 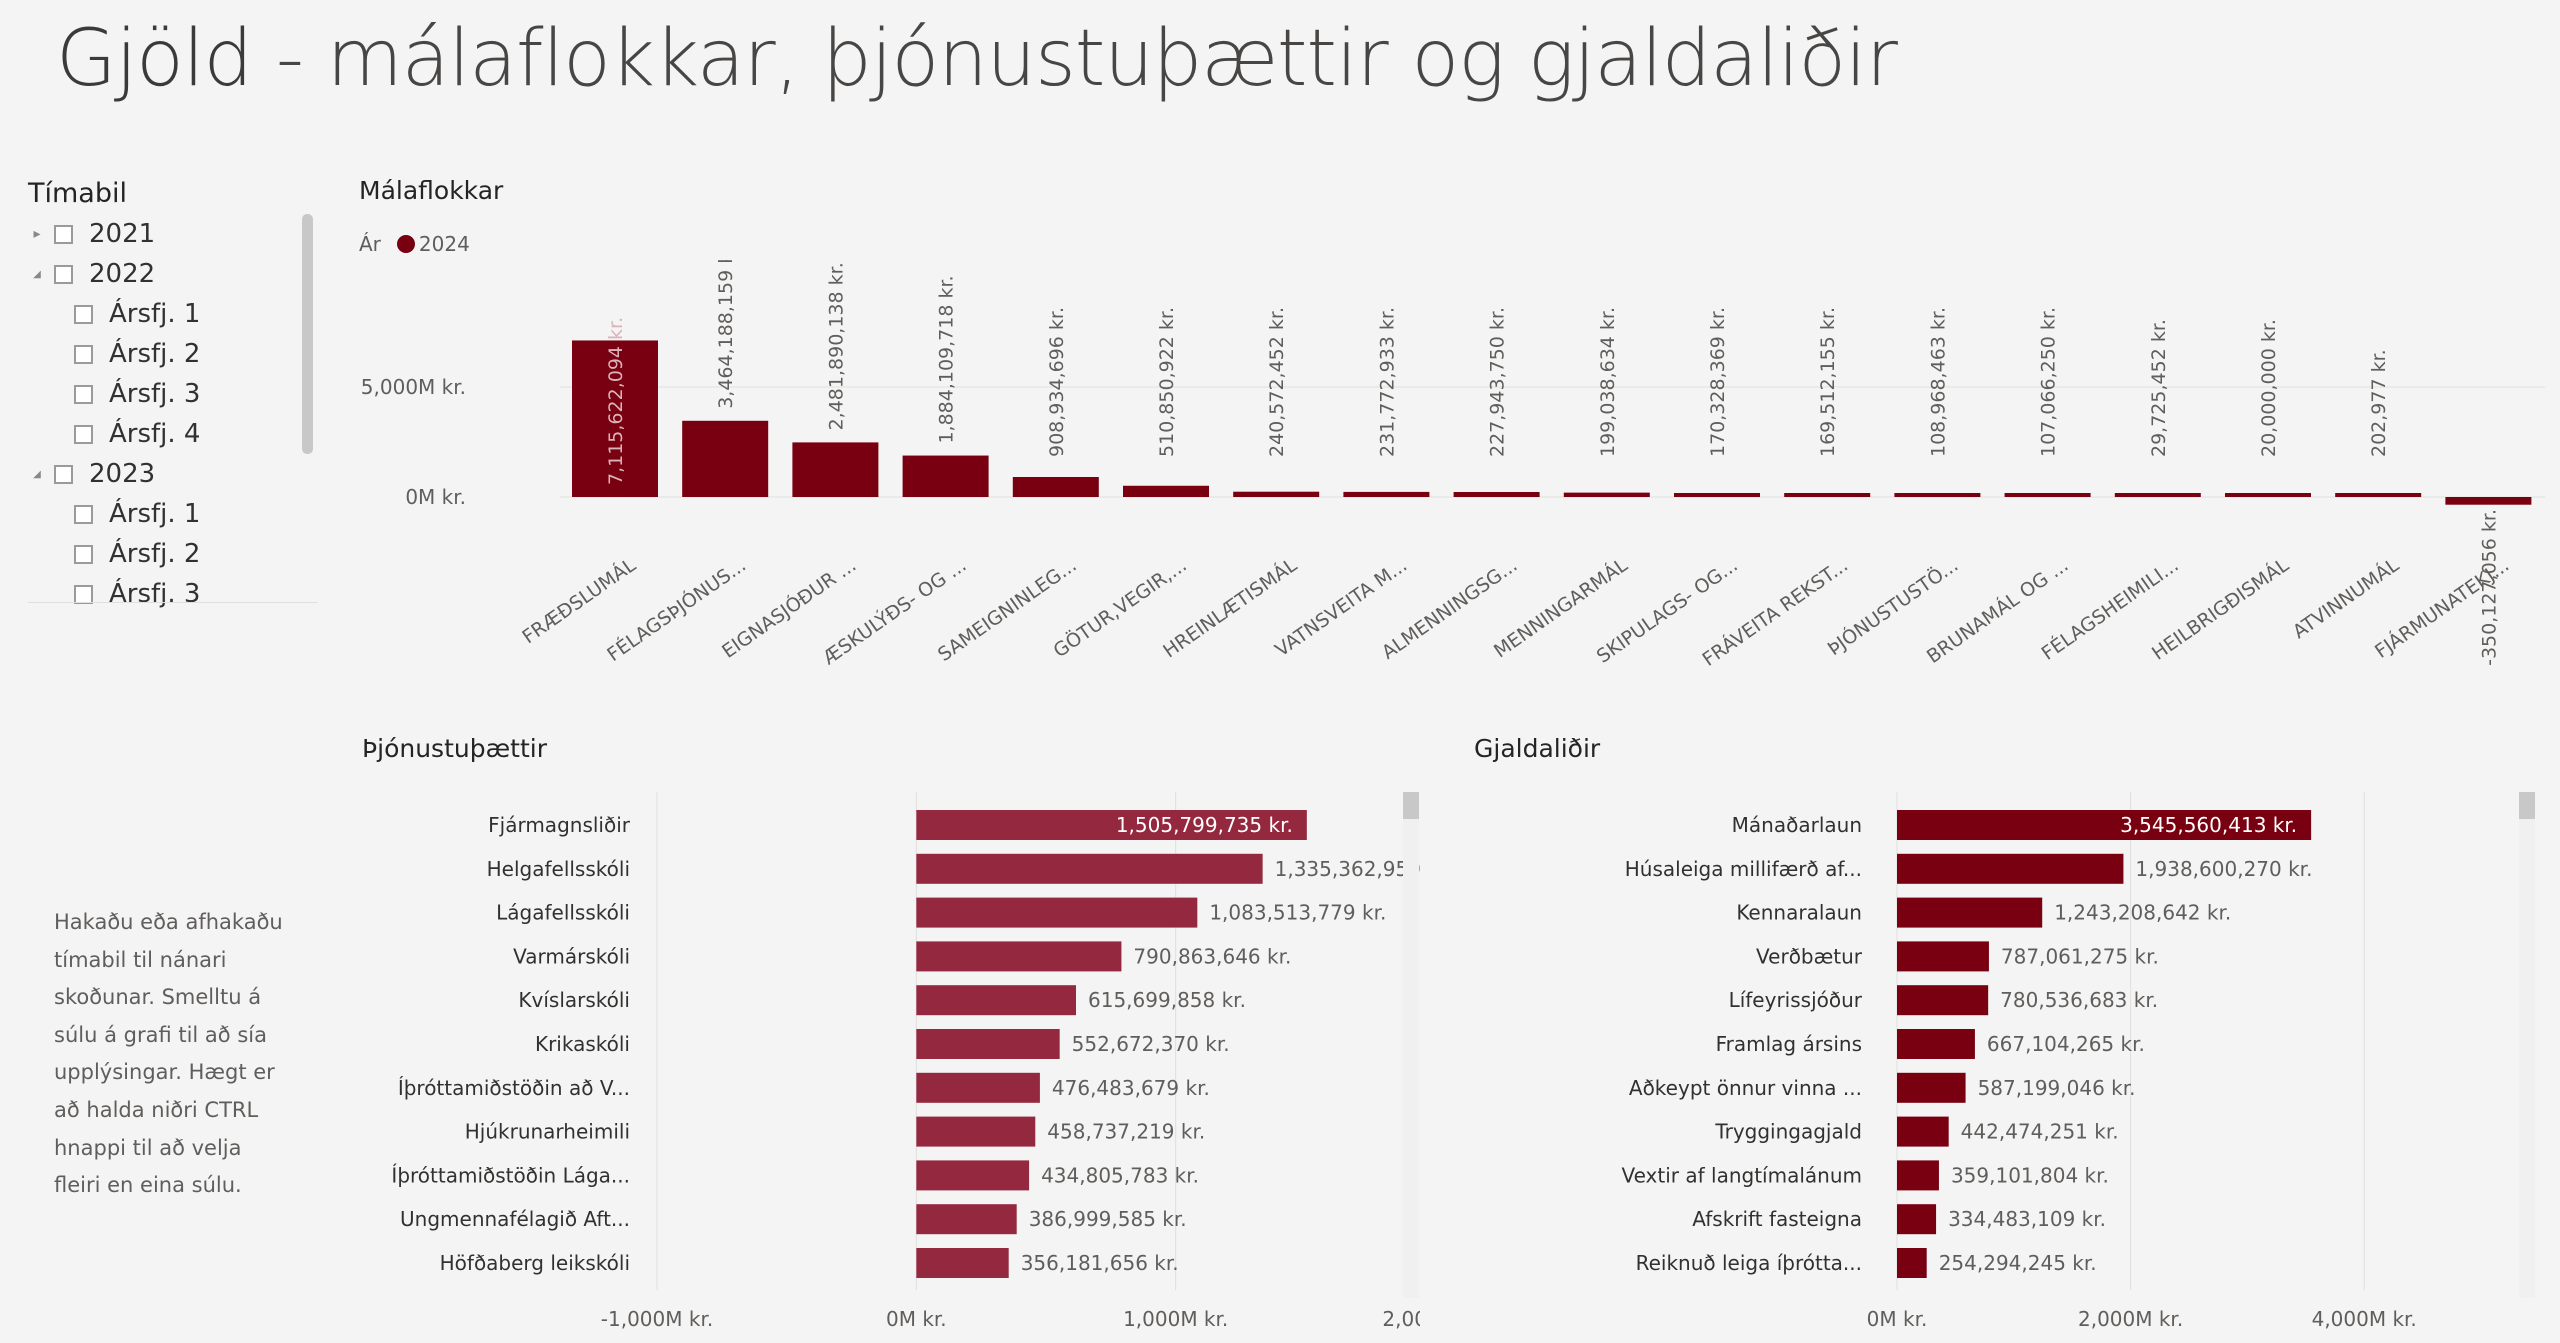 What do you see at coordinates (582, 1044) in the screenshot?
I see `category-label: Krikaskóli` at bounding box center [582, 1044].